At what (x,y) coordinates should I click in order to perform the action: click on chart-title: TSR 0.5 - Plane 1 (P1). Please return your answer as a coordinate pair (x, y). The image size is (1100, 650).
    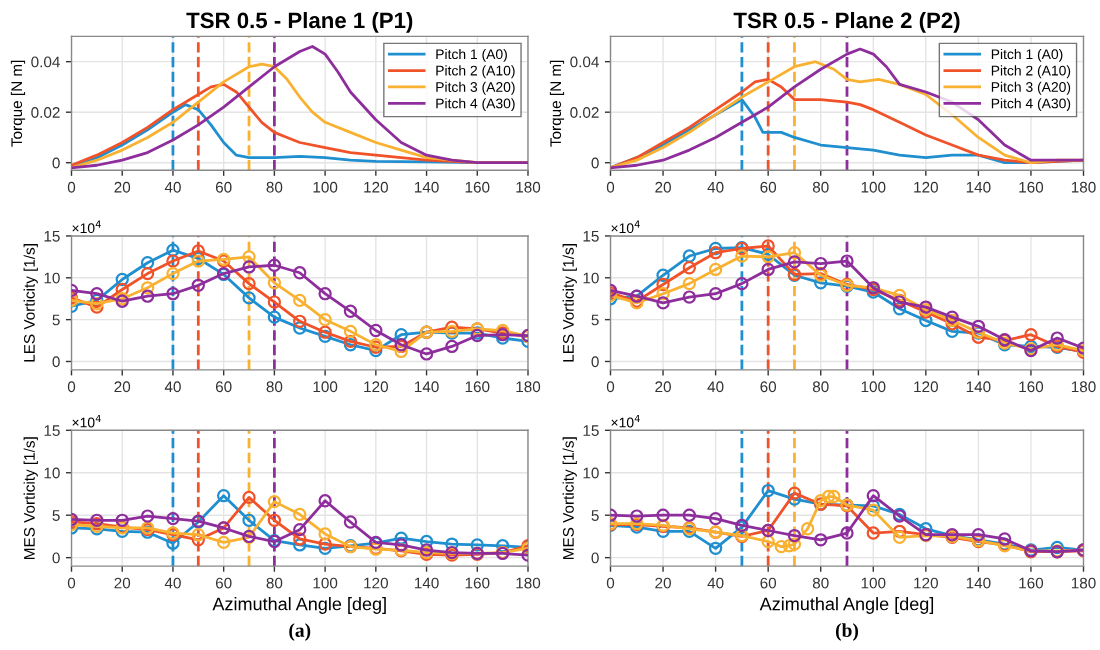
    Looking at the image, I should click on (299, 22).